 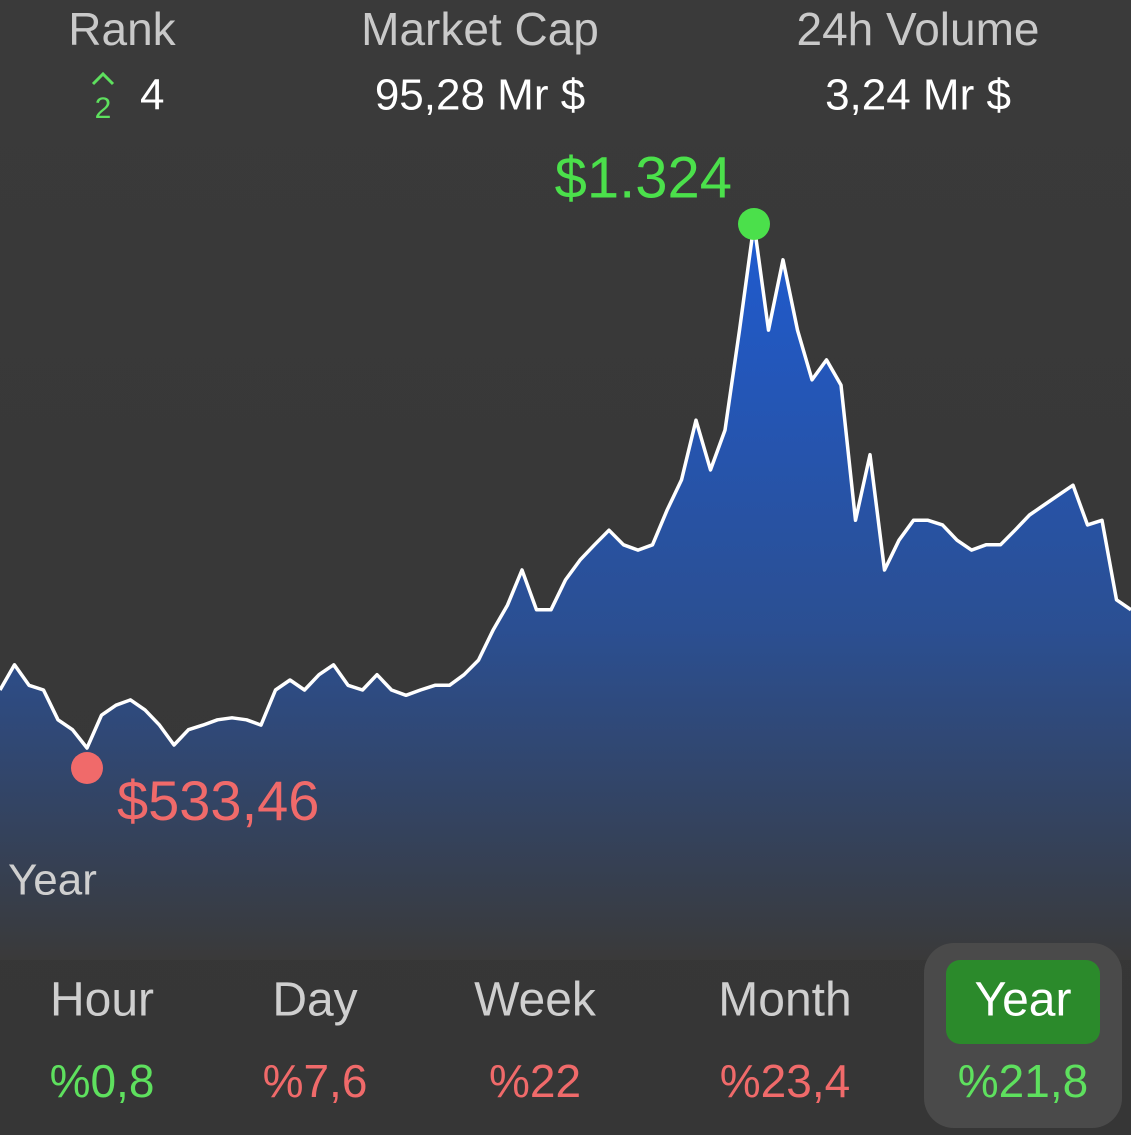 I want to click on tab-label: Year, so click(x=1023, y=1000).